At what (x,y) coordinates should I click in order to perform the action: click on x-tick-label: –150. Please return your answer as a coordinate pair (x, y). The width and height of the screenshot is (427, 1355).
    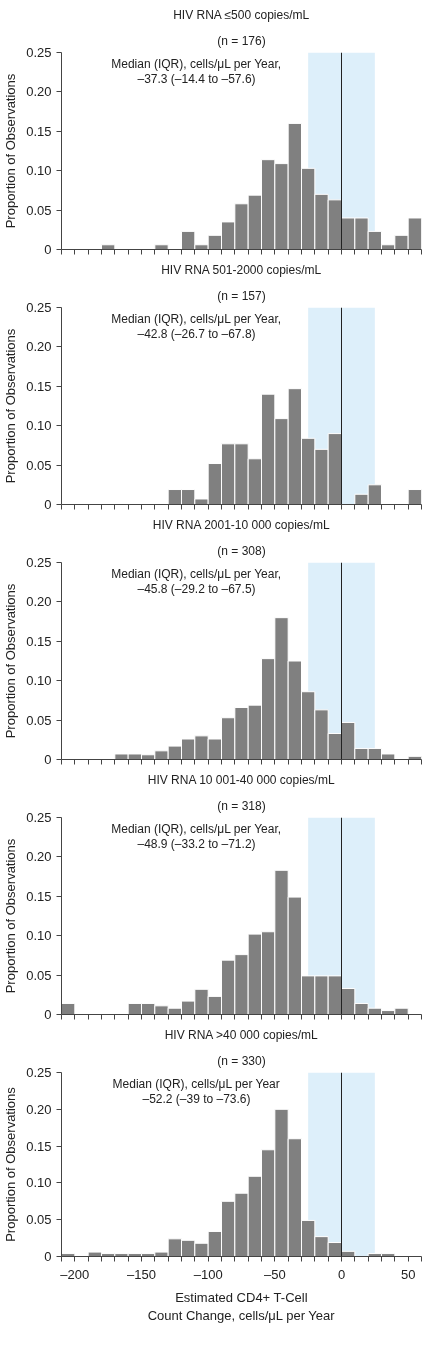
    Looking at the image, I should click on (141, 1274).